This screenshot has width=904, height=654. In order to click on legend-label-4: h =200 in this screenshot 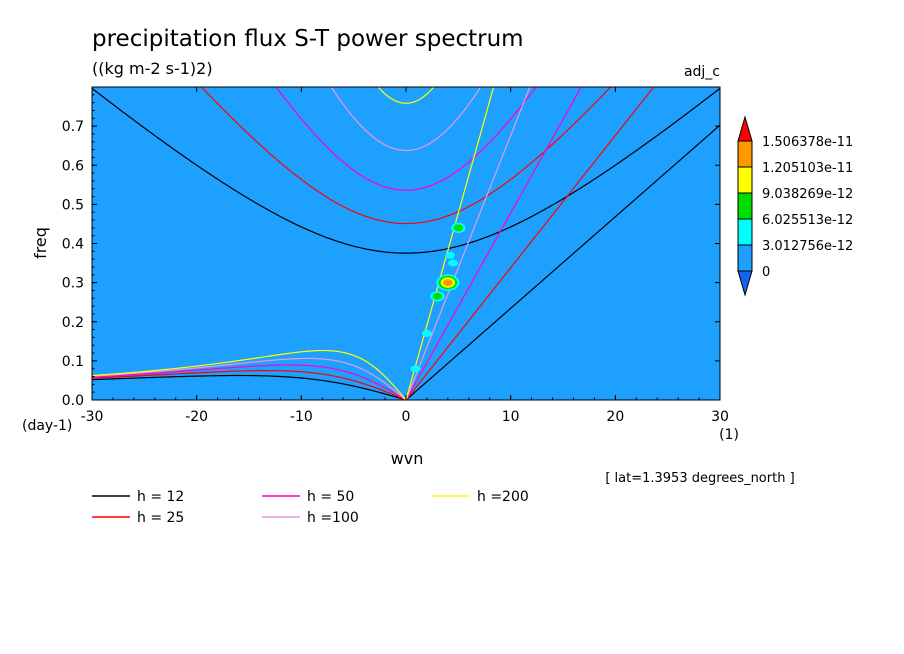, I will do `click(503, 497)`.